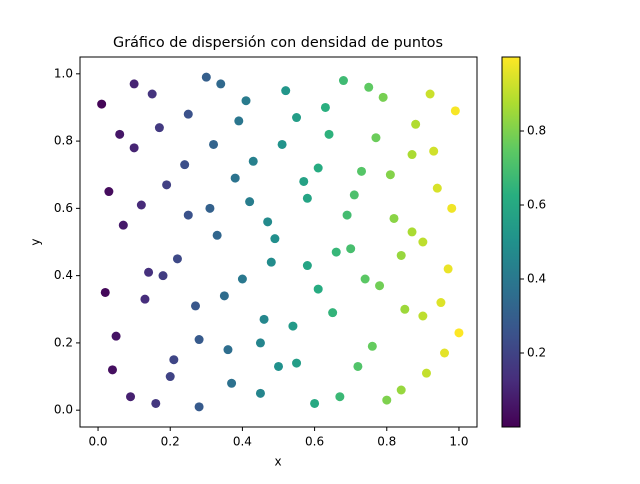  I want to click on y-tick-label: 0.6, so click(63, 208).